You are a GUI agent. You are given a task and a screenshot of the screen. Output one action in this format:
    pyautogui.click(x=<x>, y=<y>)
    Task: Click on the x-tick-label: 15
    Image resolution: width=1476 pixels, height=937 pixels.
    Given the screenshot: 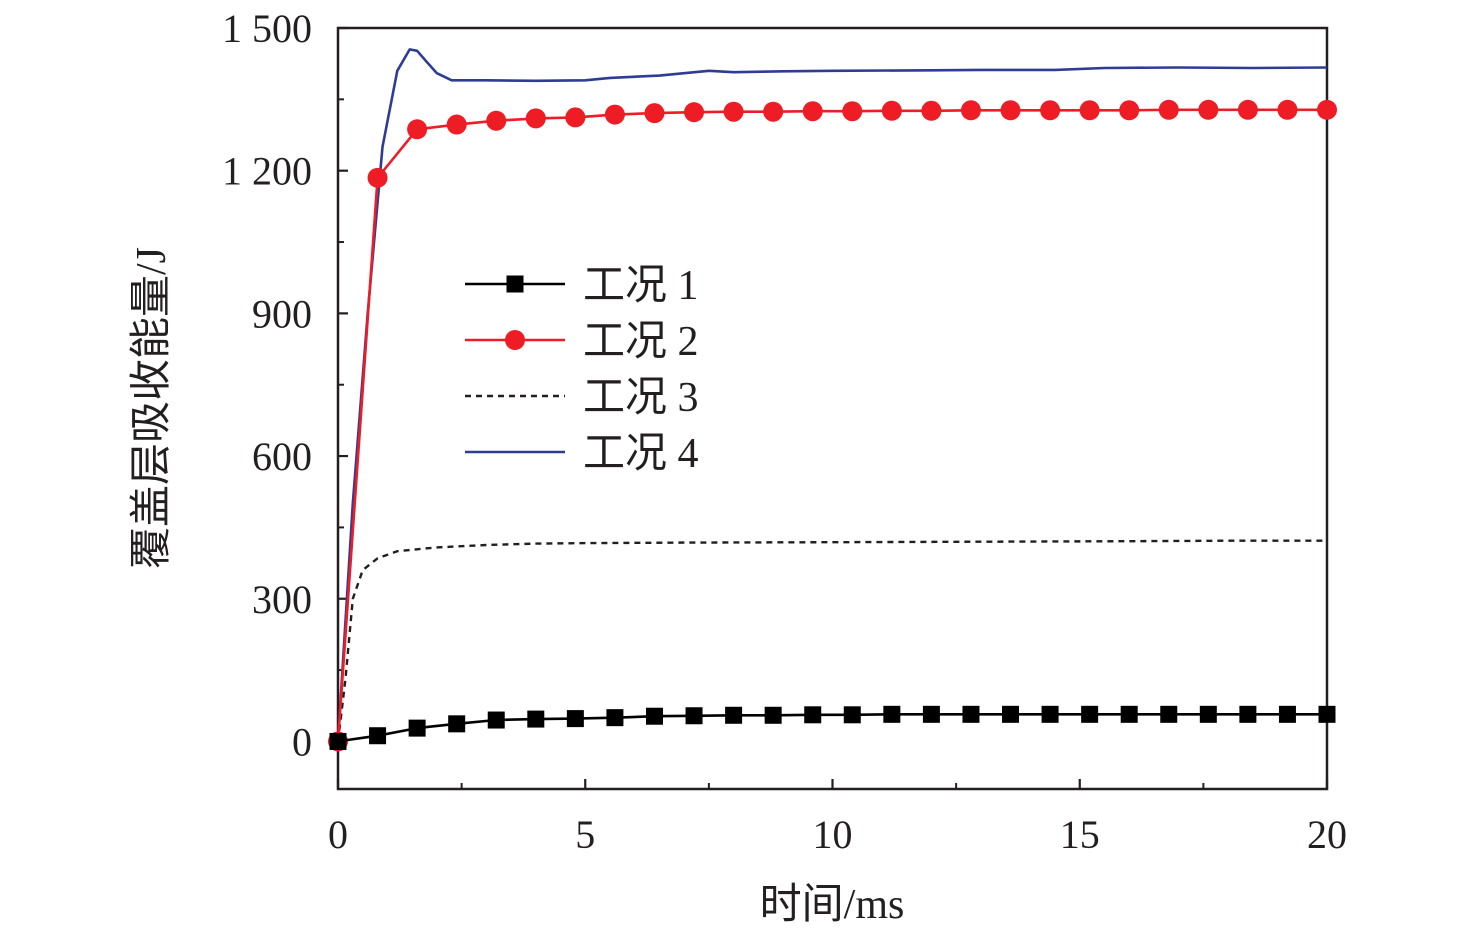 What is the action you would take?
    pyautogui.click(x=1080, y=834)
    